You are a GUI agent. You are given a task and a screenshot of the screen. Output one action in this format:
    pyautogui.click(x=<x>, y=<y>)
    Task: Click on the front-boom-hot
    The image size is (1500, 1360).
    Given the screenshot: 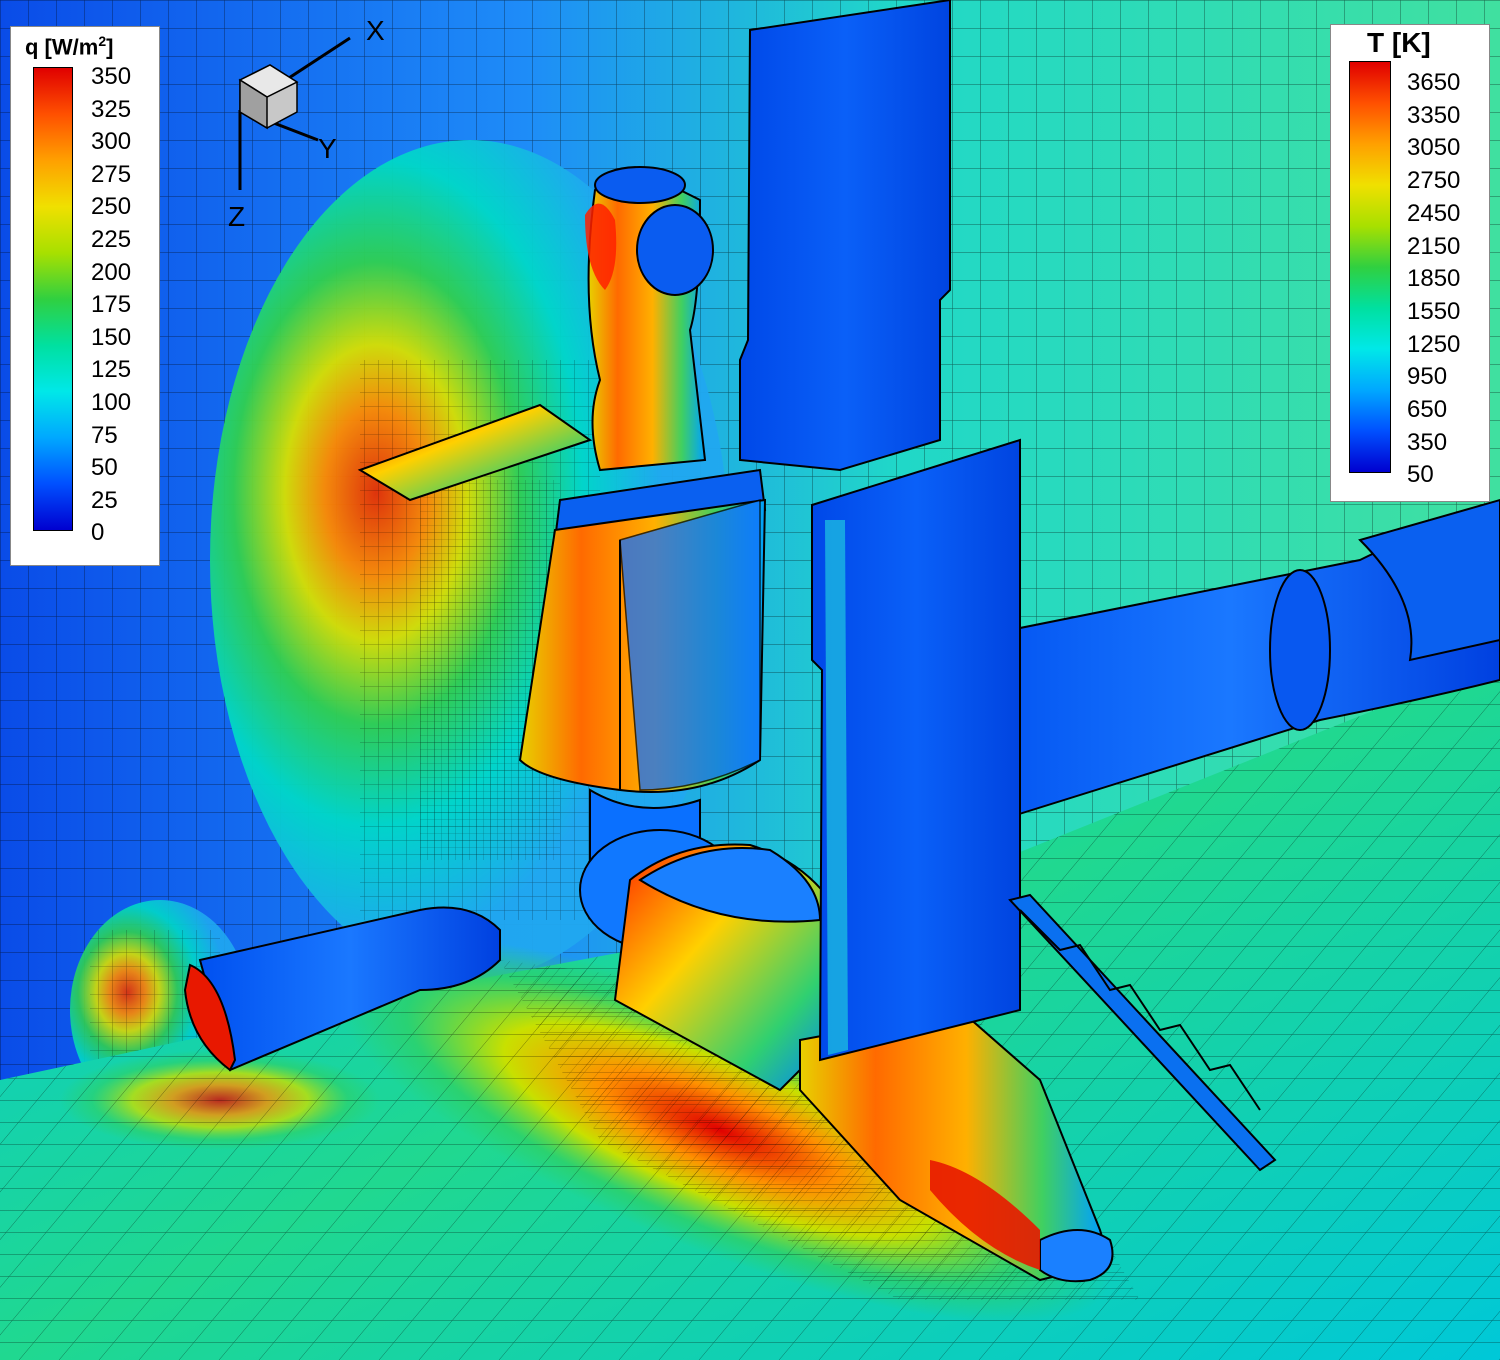 What is the action you would take?
    pyautogui.click(x=985, y=1215)
    